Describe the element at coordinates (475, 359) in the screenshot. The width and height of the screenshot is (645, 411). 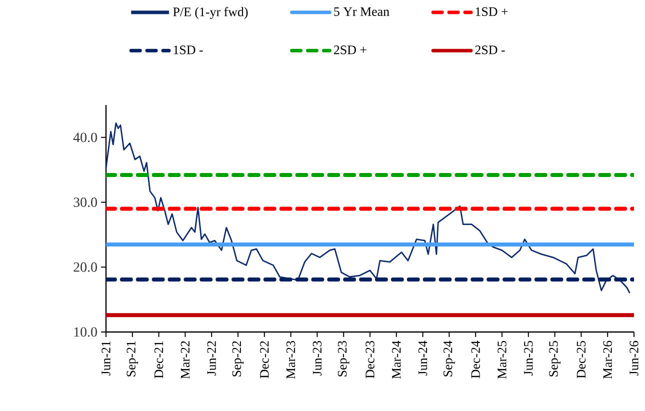
I see `x-tick-label: Dec-24` at that location.